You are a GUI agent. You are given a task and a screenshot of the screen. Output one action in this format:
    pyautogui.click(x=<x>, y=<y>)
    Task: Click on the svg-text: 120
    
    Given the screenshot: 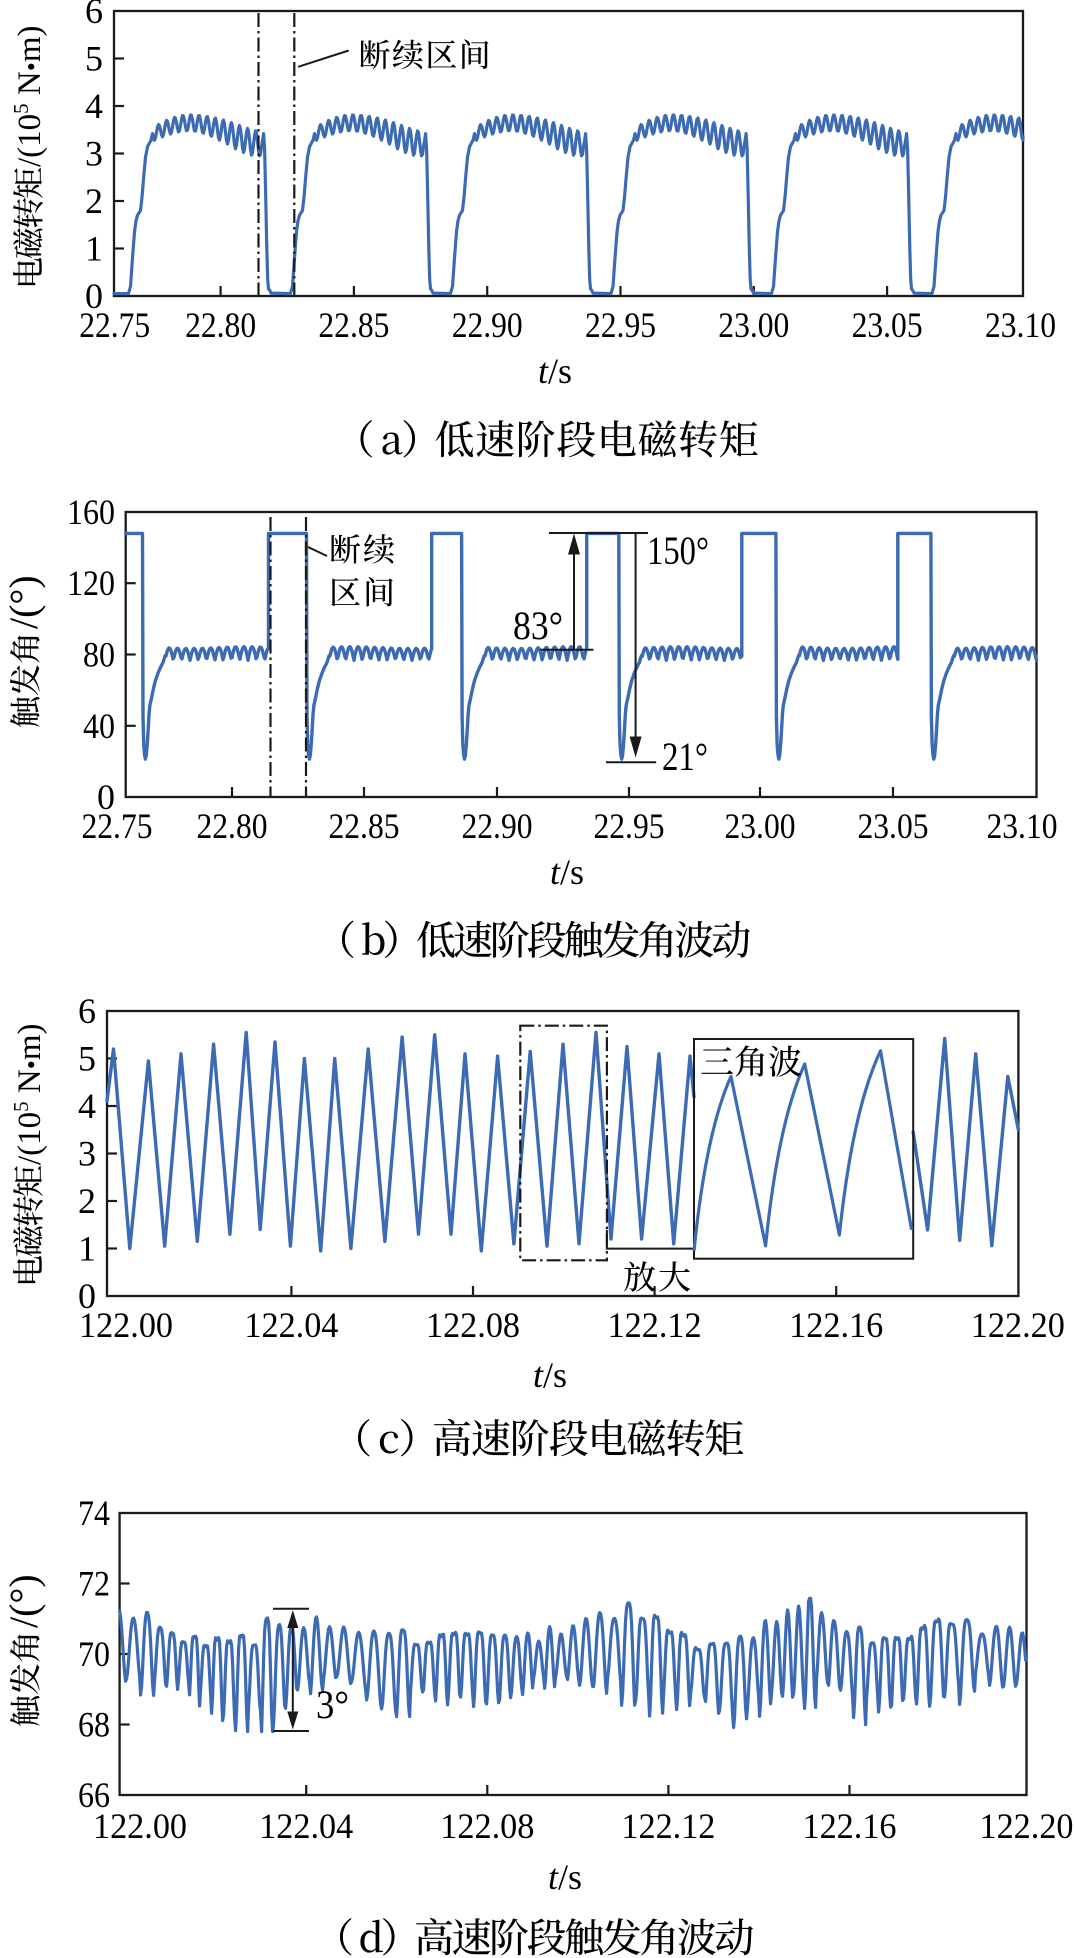 What is the action you would take?
    pyautogui.click(x=91, y=583)
    